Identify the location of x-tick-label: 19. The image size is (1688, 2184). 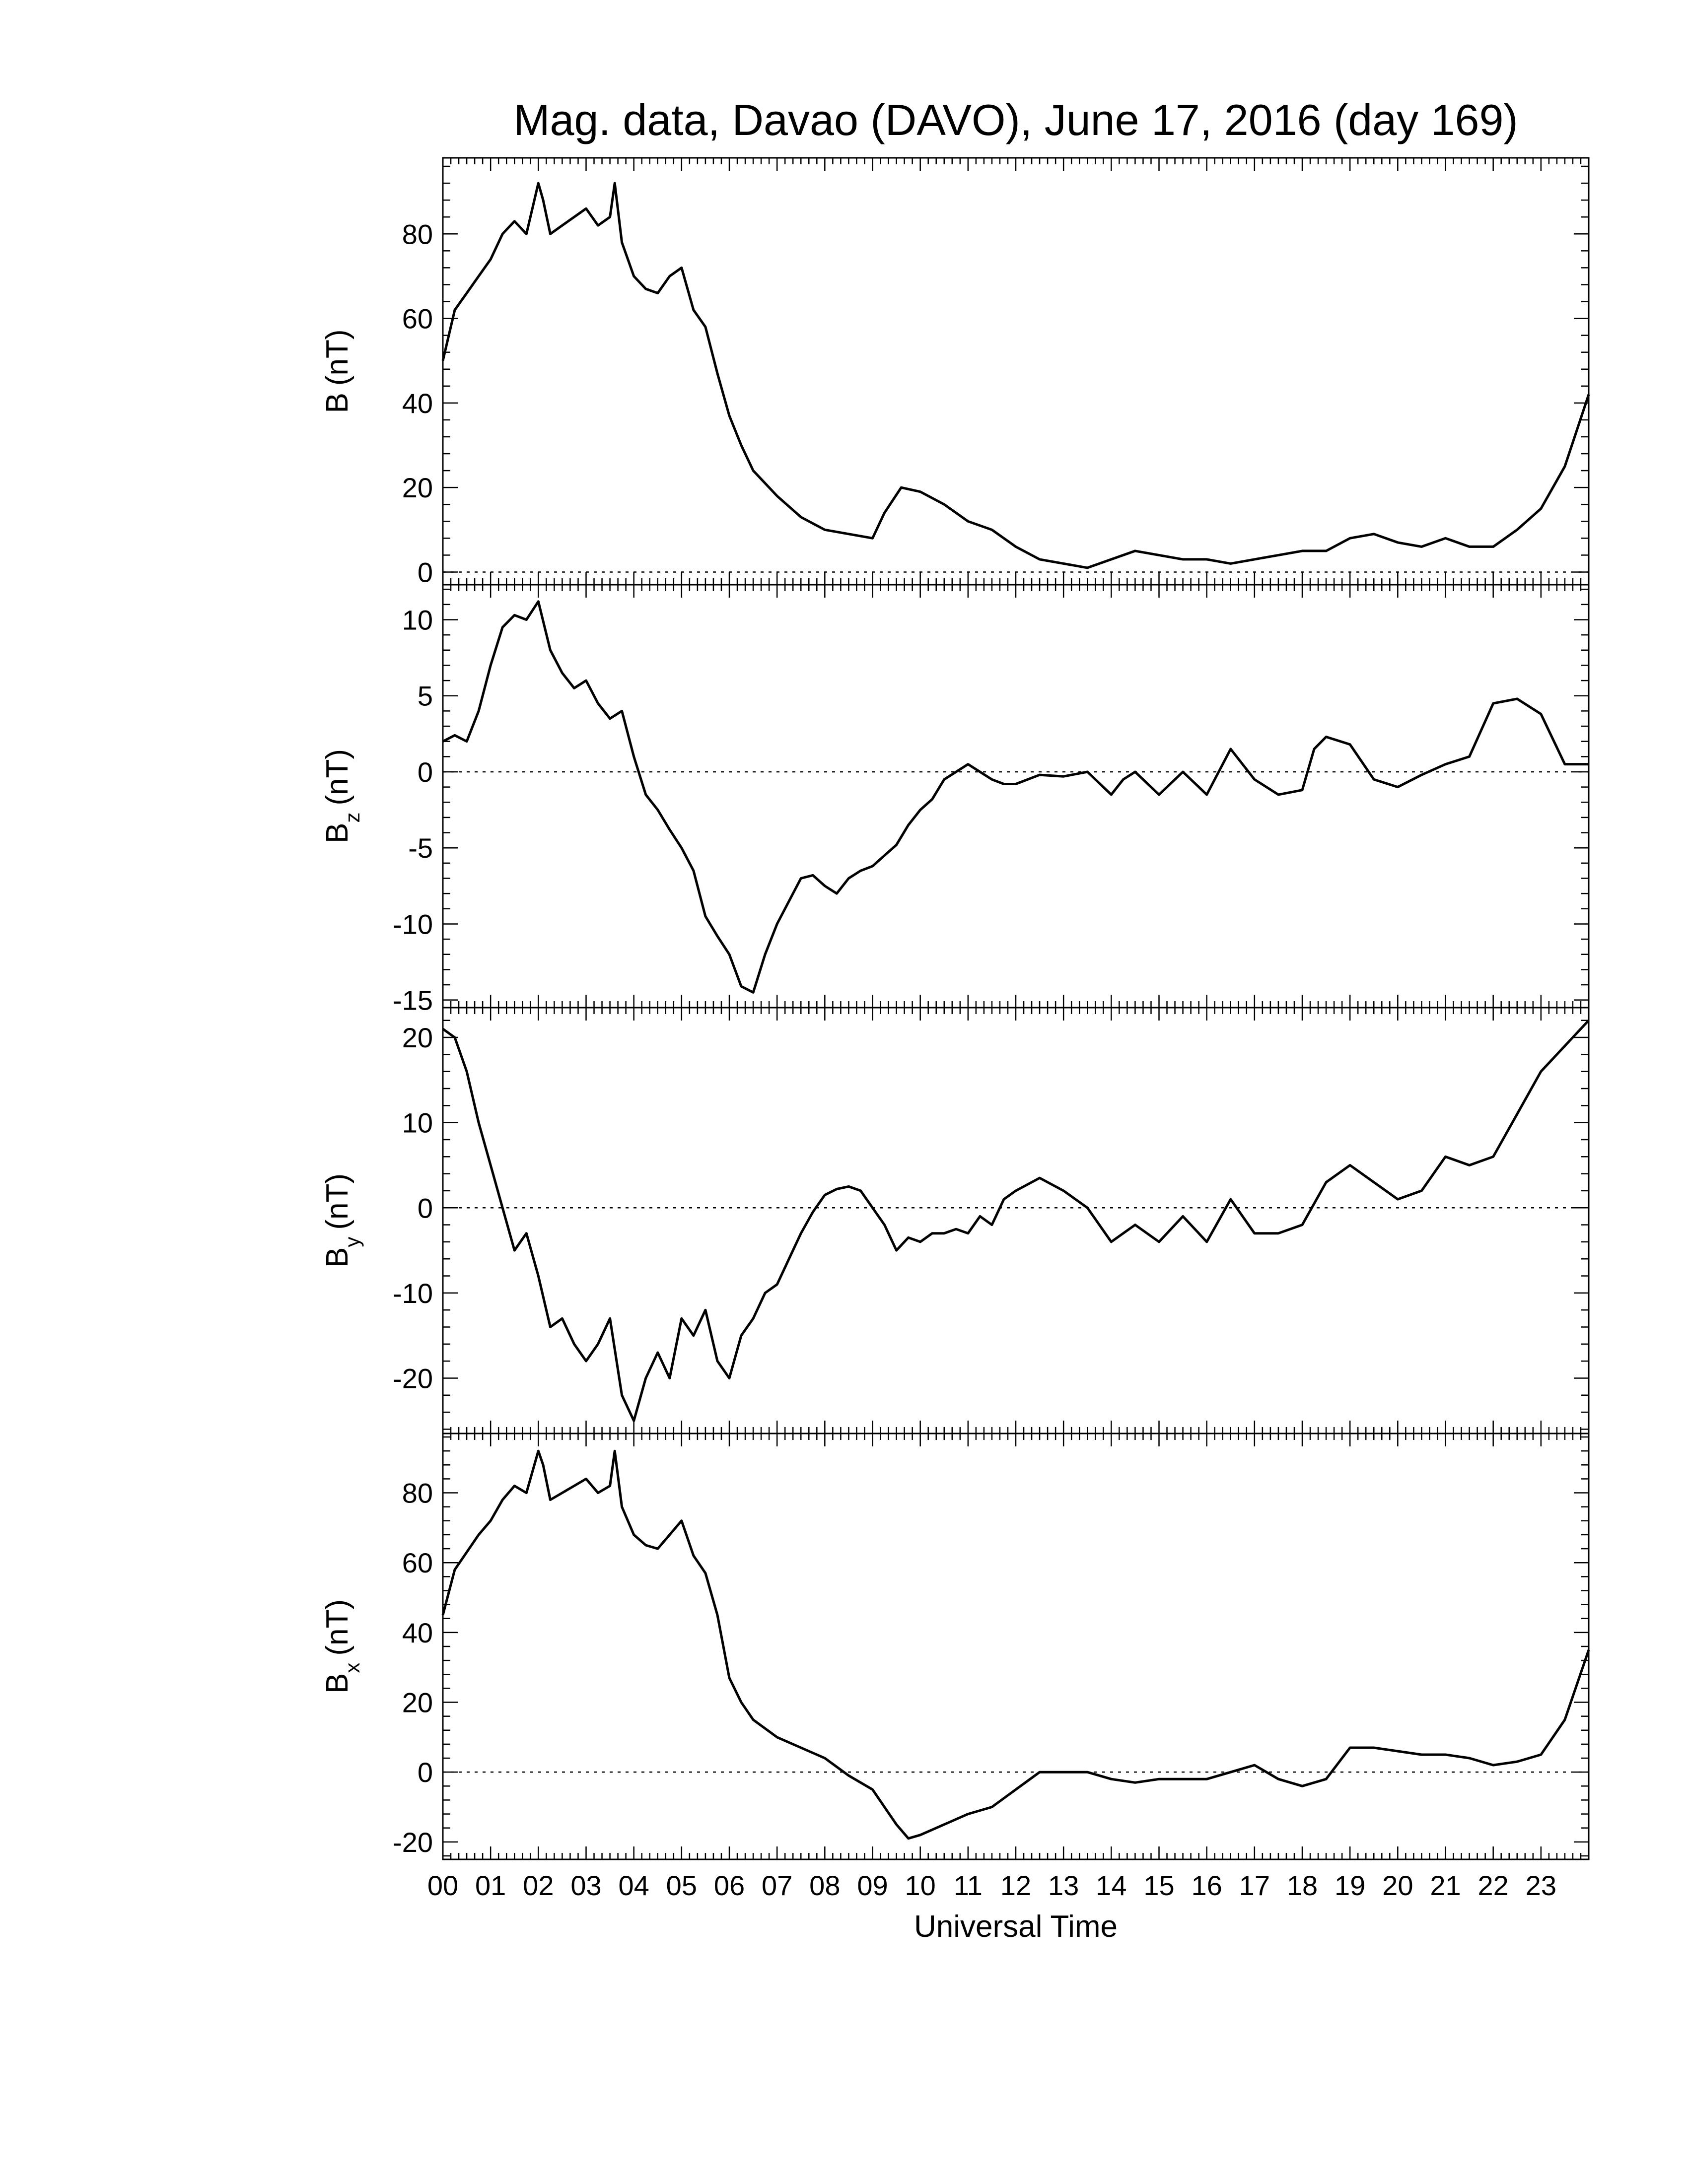
(1350, 1885).